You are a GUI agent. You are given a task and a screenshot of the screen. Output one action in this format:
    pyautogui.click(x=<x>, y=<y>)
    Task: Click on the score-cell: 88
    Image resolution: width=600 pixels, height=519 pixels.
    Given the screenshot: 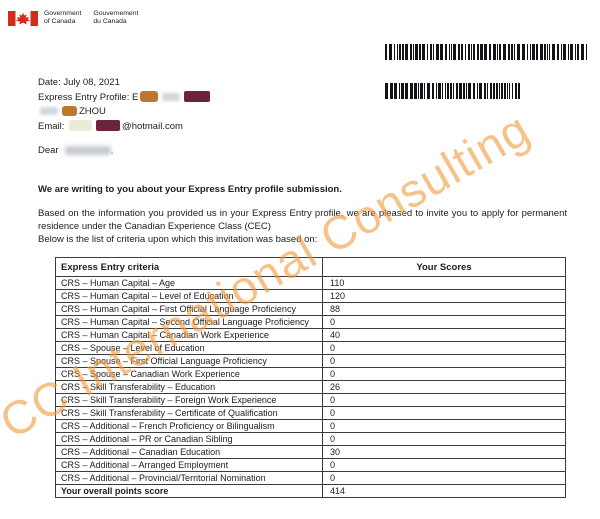 What is the action you would take?
    pyautogui.click(x=444, y=309)
    